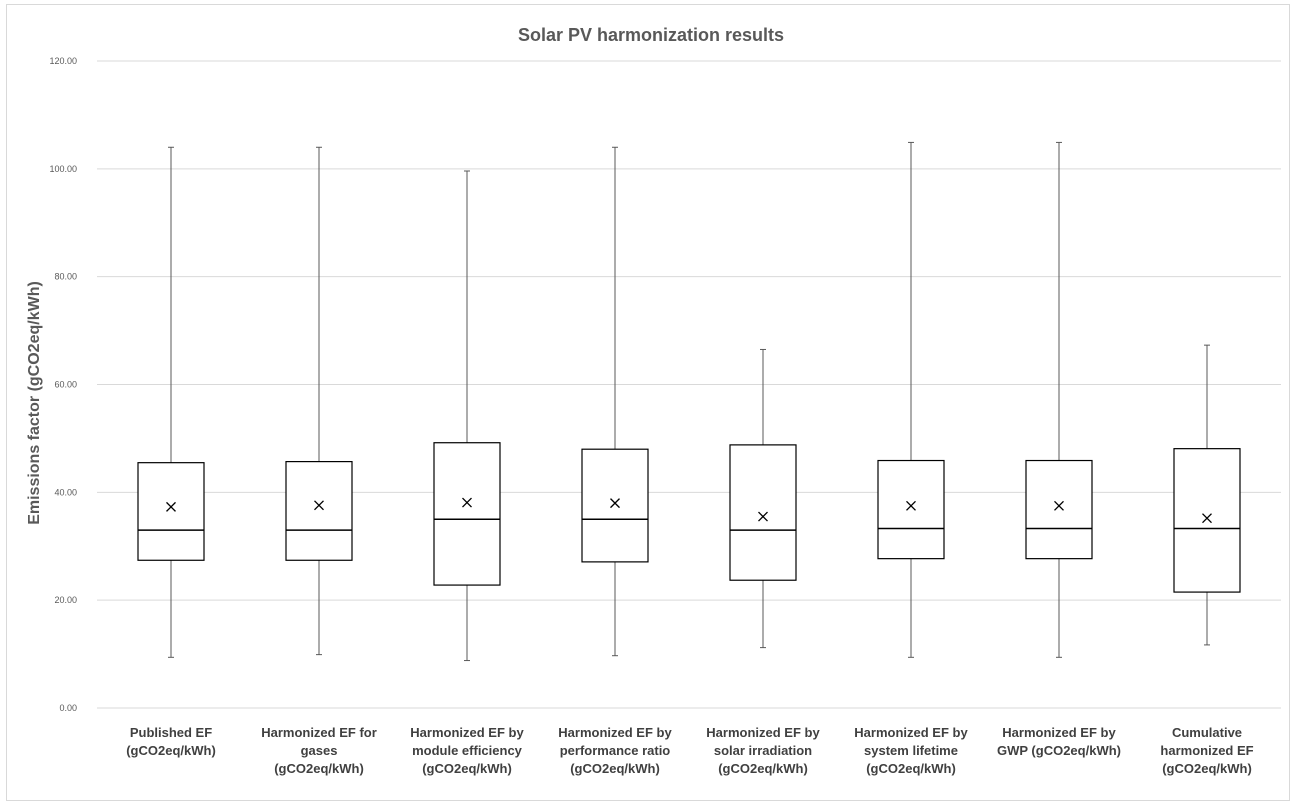 Image resolution: width=1290 pixels, height=802 pixels. What do you see at coordinates (65, 600) in the screenshot?
I see `y-tick-label-1: 20.00` at bounding box center [65, 600].